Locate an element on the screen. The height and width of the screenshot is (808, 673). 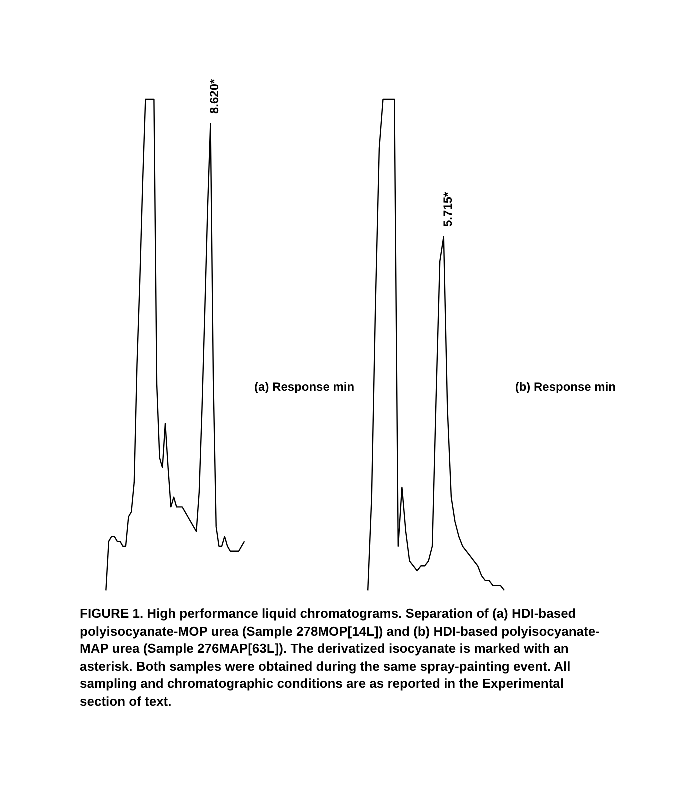
annotation: 8.620* is located at coordinates (215, 96).